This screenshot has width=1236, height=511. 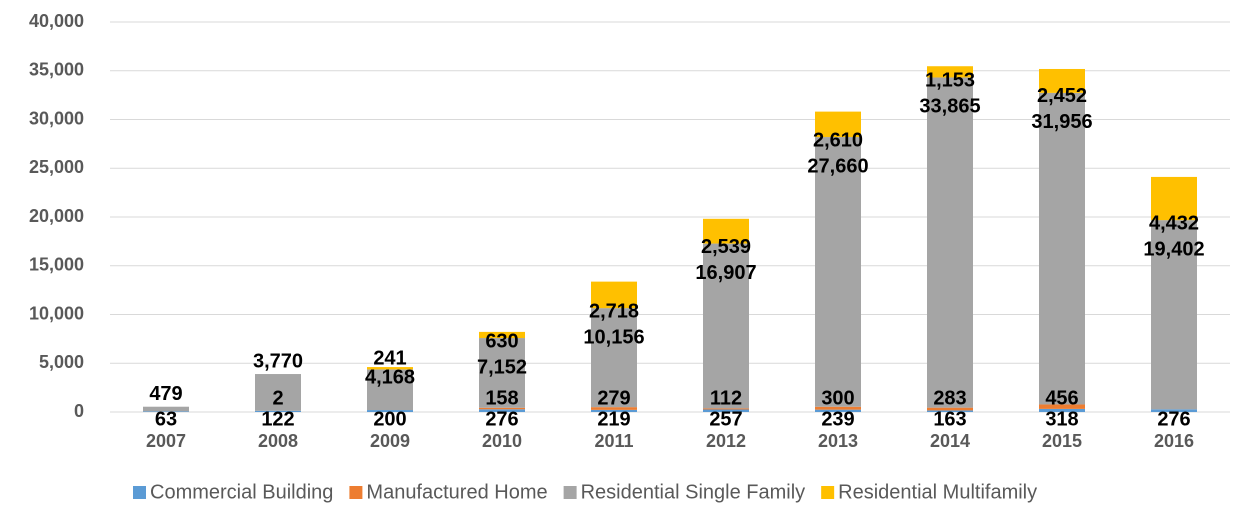 I want to click on legend-label: Residential Single Family, so click(x=693, y=492).